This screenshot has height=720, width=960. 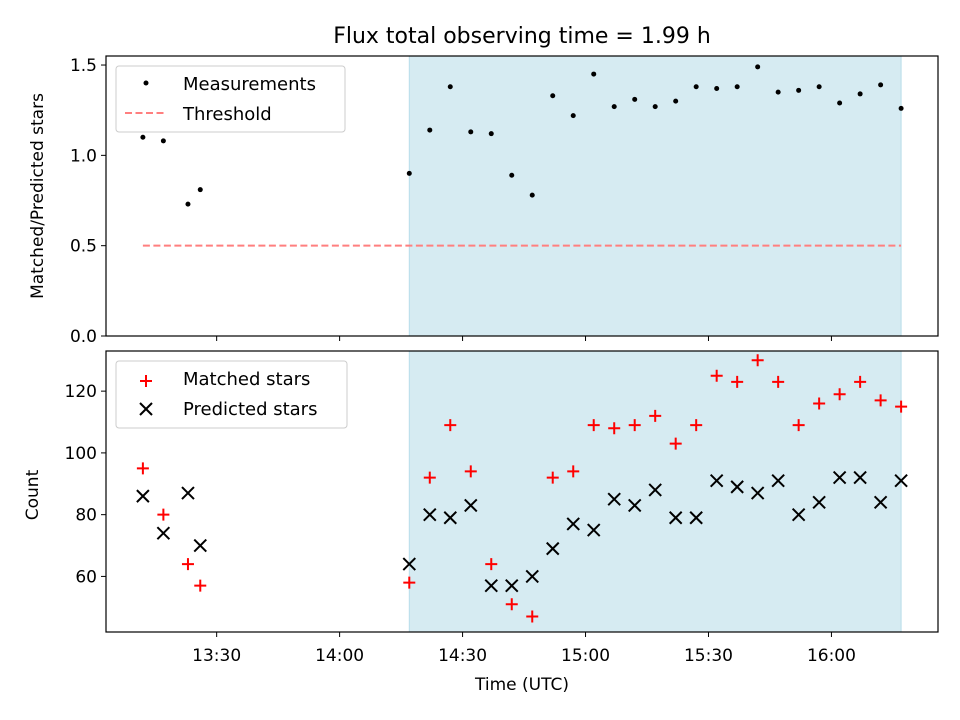 What do you see at coordinates (33, 494) in the screenshot?
I see `bottom-y-axis-label: Count` at bounding box center [33, 494].